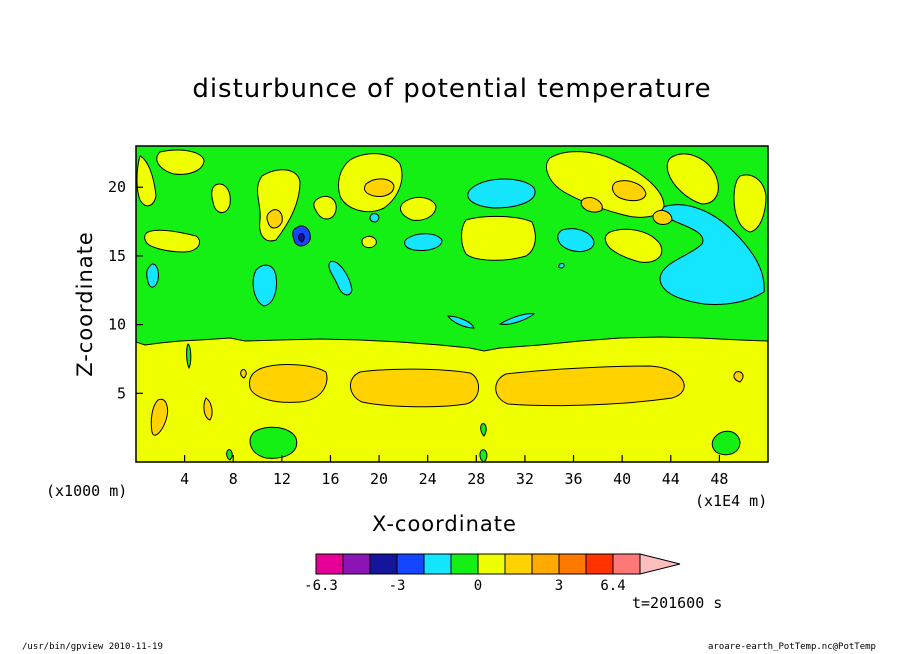 This screenshot has width=904, height=654. Describe the element at coordinates (125, 290) in the screenshot. I see `y-axis-ticks: 5 10 15 20` at that location.